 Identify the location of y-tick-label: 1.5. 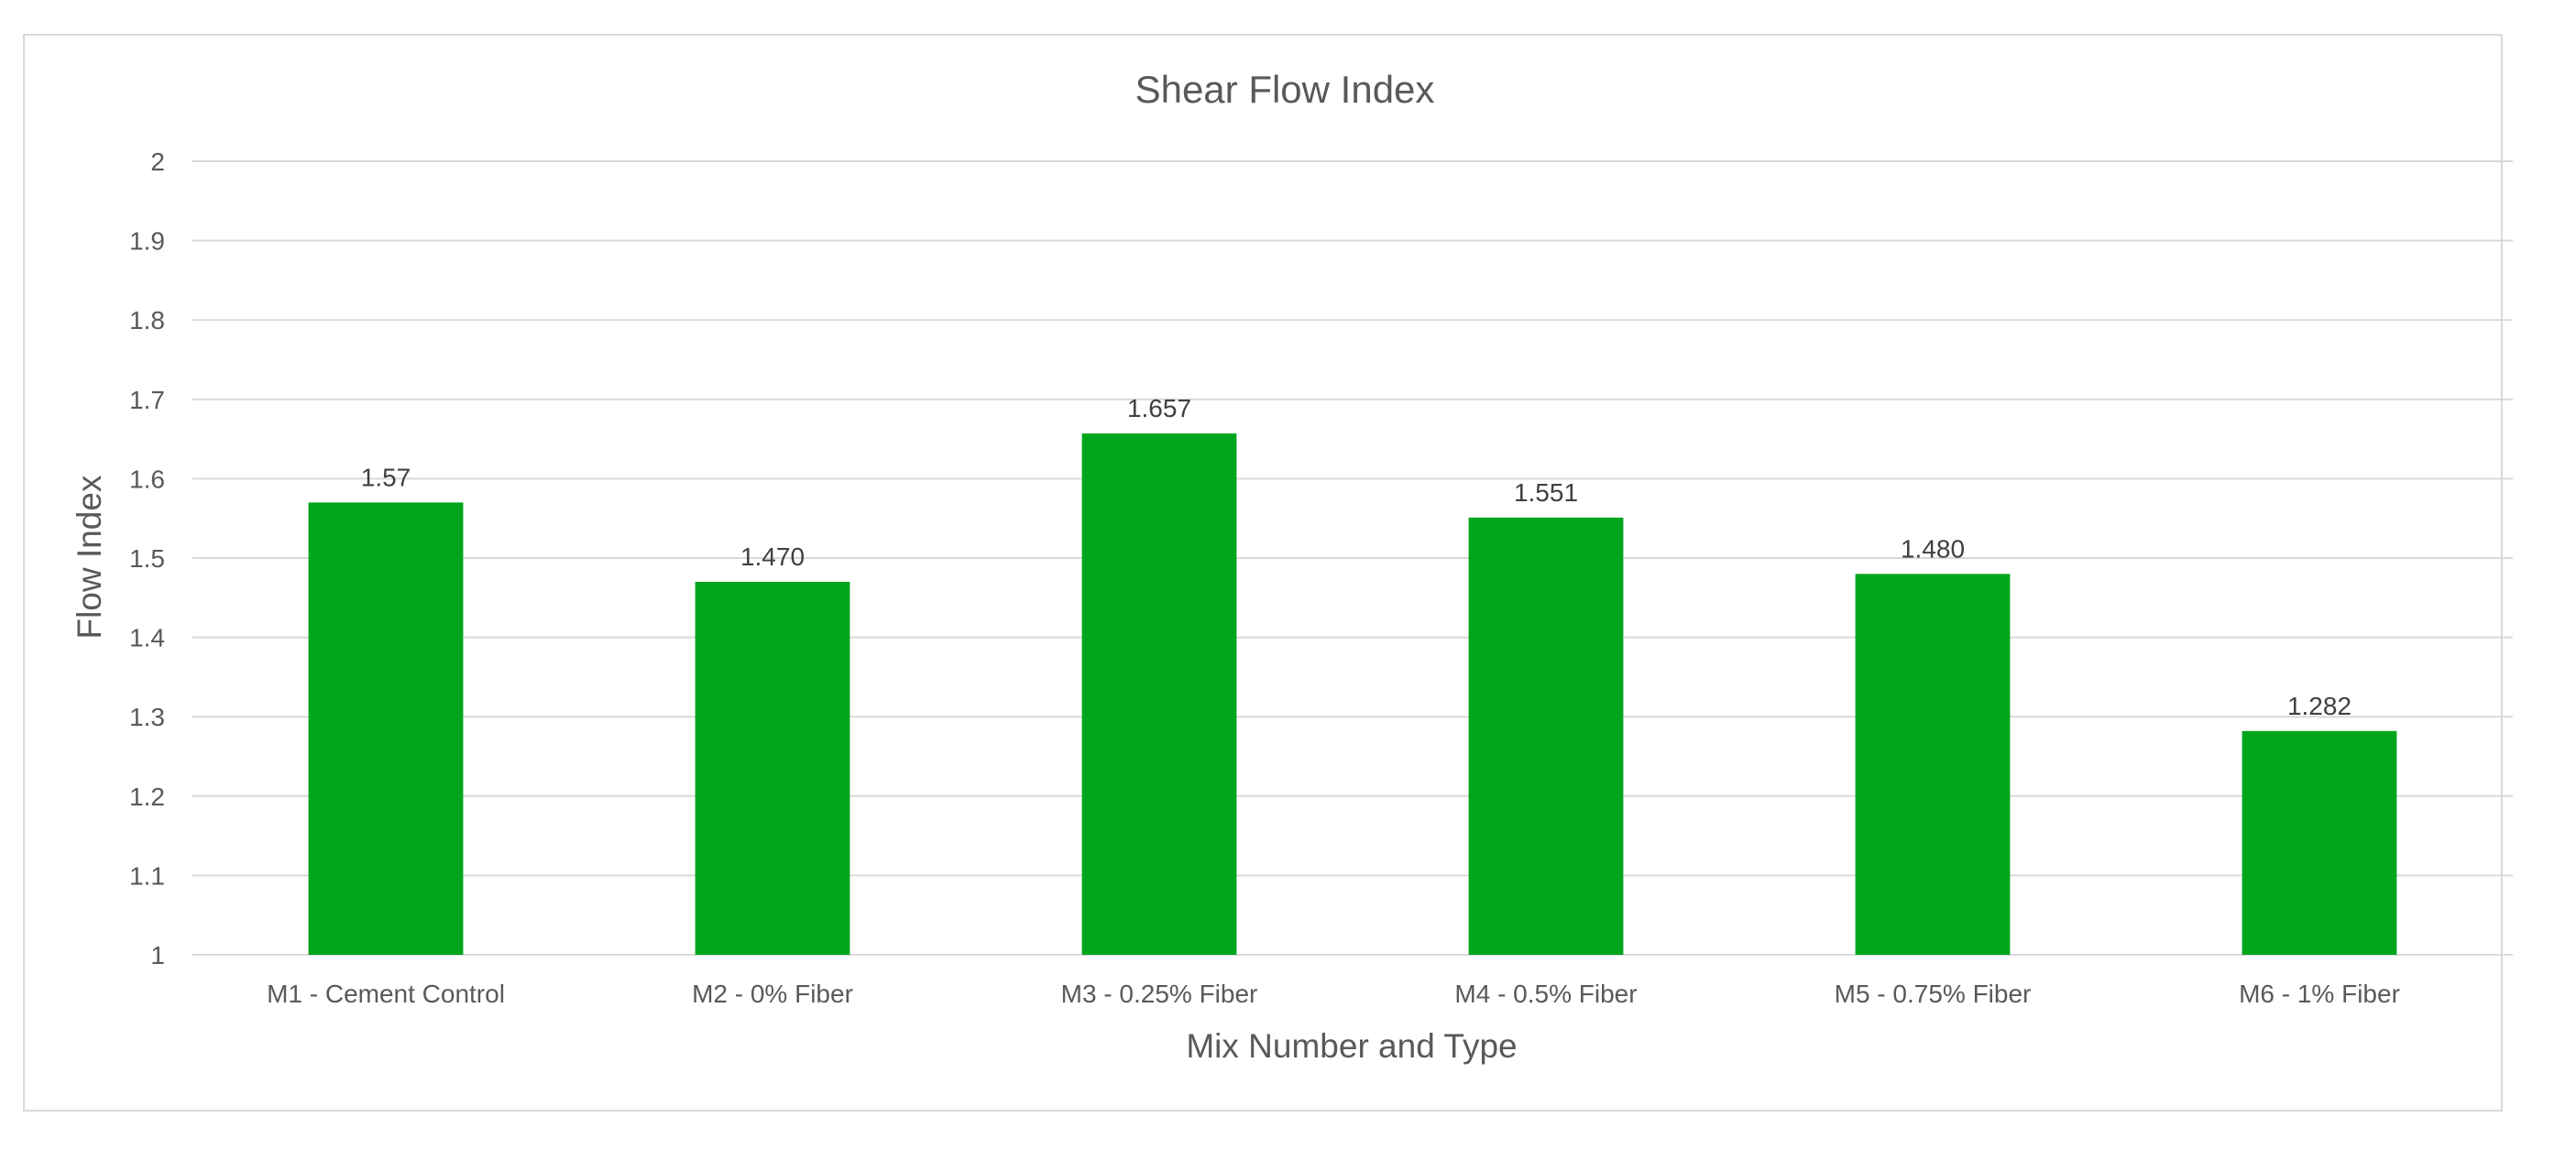
(147, 558).